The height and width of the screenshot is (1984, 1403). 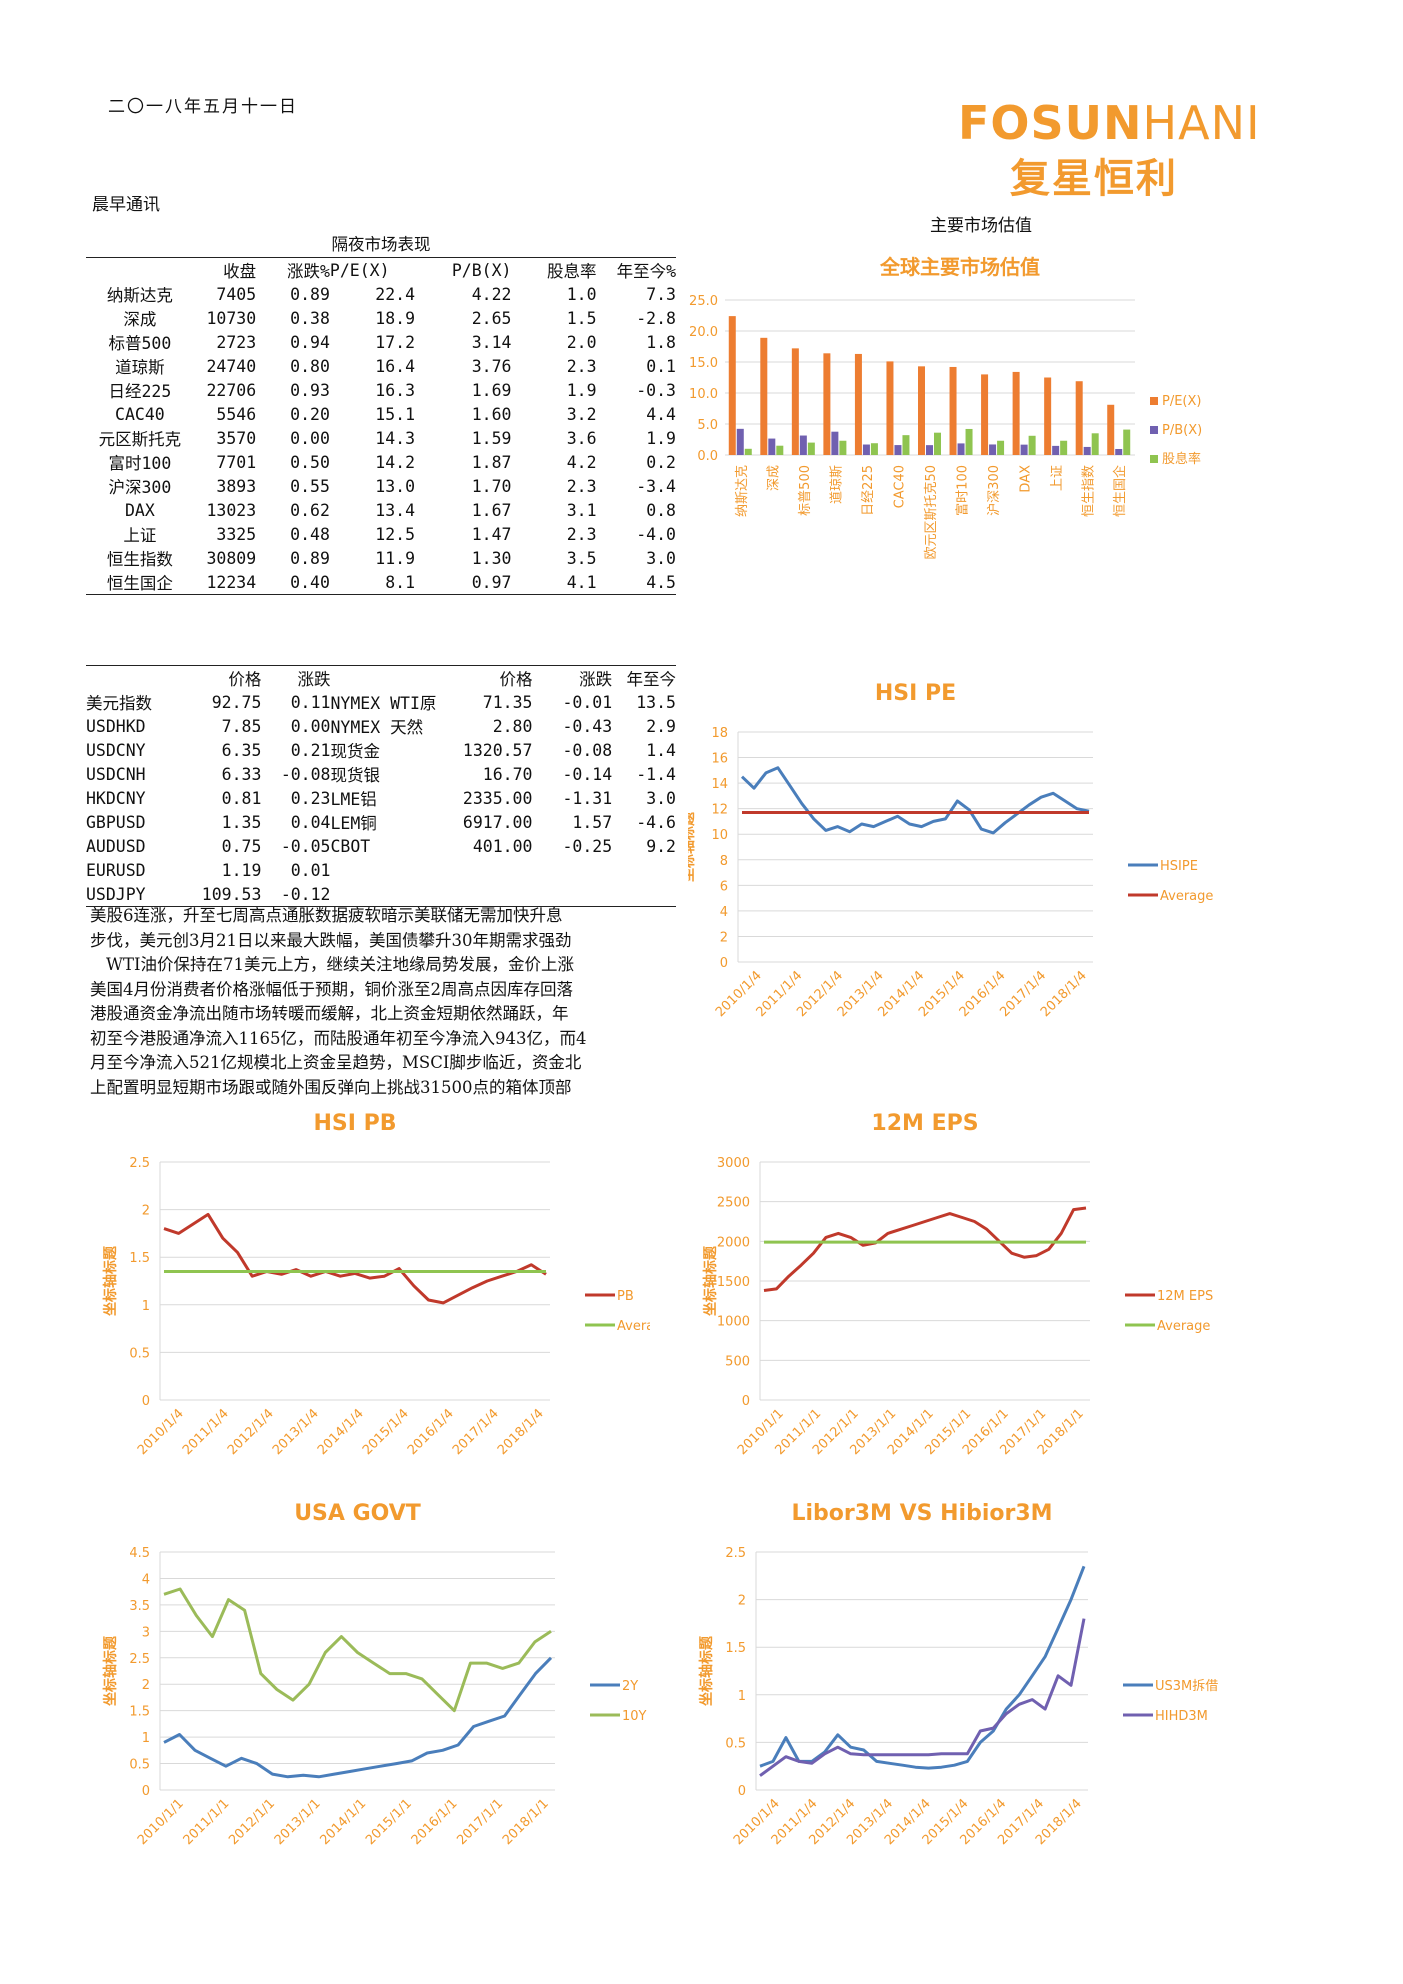 What do you see at coordinates (231, 390) in the screenshot?
I see `overnight-cell: 22706` at bounding box center [231, 390].